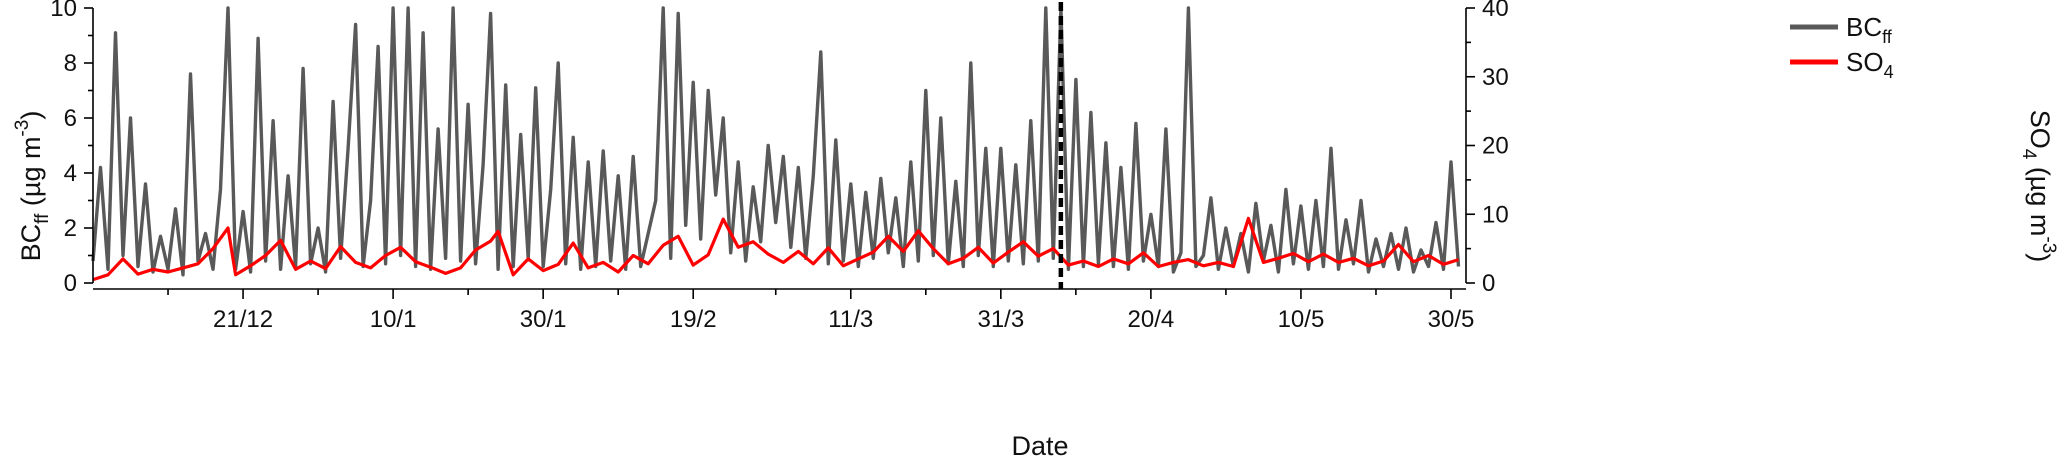 The image size is (2067, 463). I want to click on x-axis-title: Date, so click(1039, 446).